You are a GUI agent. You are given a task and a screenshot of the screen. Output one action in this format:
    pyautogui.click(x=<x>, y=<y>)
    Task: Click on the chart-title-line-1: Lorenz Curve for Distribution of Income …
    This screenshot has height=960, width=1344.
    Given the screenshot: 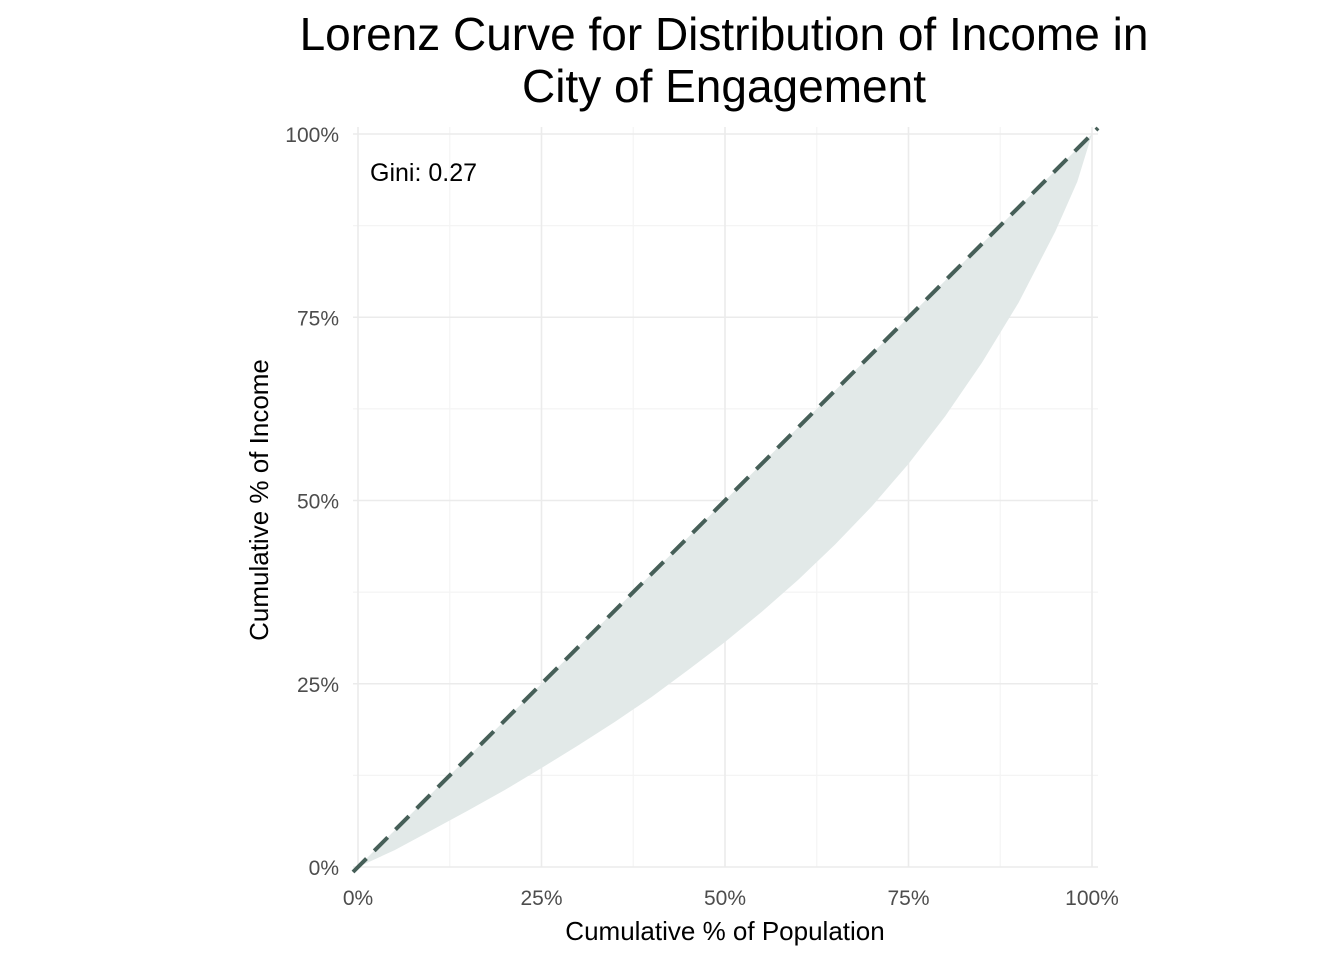 What is the action you would take?
    pyautogui.click(x=724, y=34)
    